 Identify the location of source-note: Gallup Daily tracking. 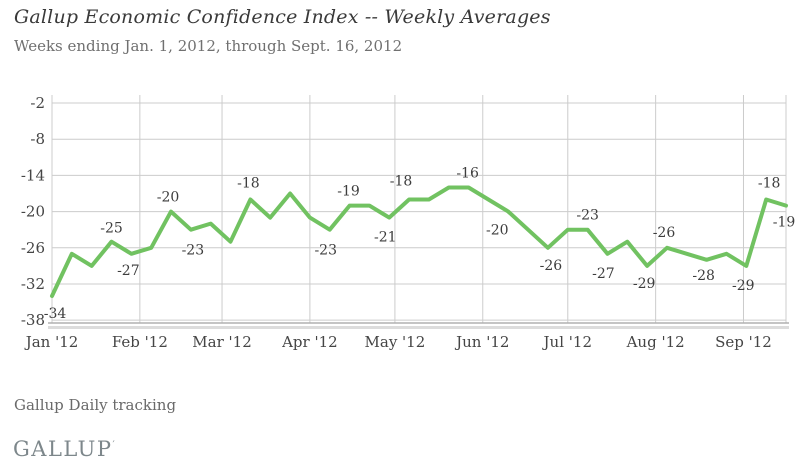
(95, 405).